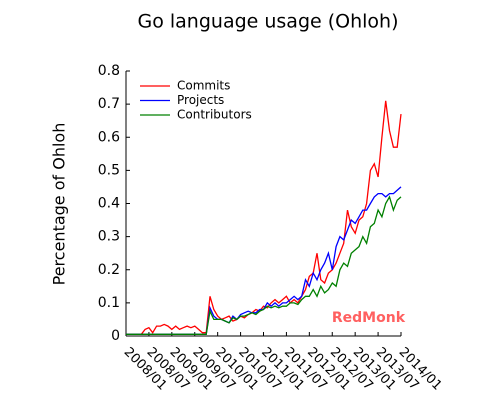 This screenshot has height=404, width=480. What do you see at coordinates (109, 104) in the screenshot?
I see `y-tick-label: 0.7` at bounding box center [109, 104].